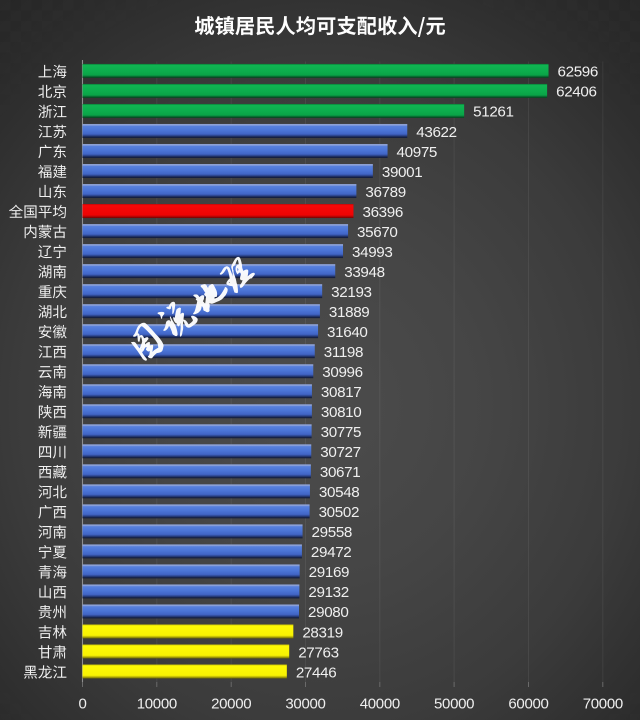 This screenshot has height=720, width=640. What do you see at coordinates (340, 452) in the screenshot?
I see `svg-text: 30727` at bounding box center [340, 452].